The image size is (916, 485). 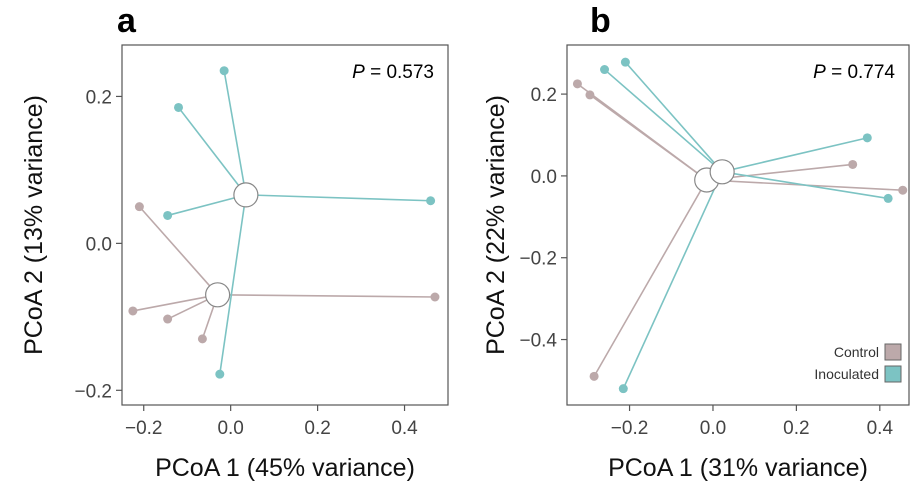 I want to click on panel-a-y-tick-label: −0.2, so click(x=93, y=391).